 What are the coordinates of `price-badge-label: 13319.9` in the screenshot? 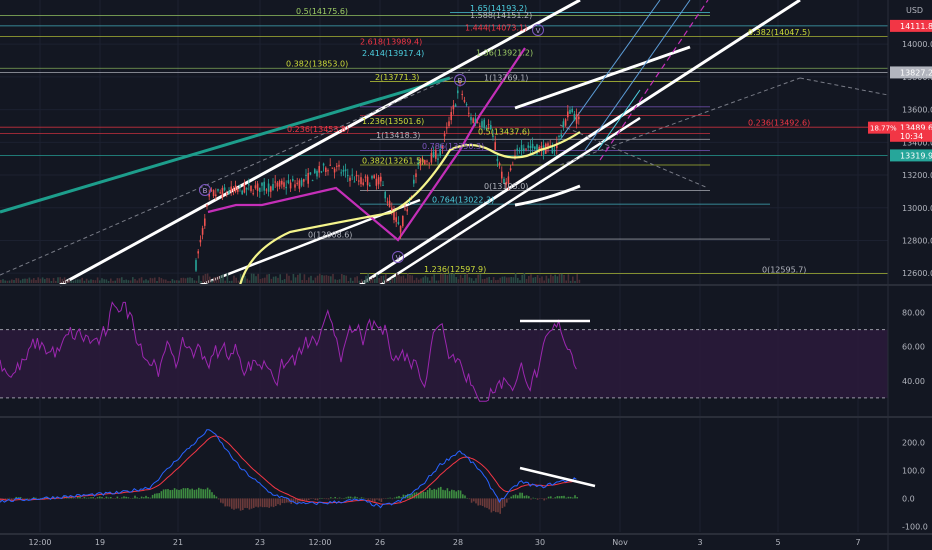 It's located at (916, 155).